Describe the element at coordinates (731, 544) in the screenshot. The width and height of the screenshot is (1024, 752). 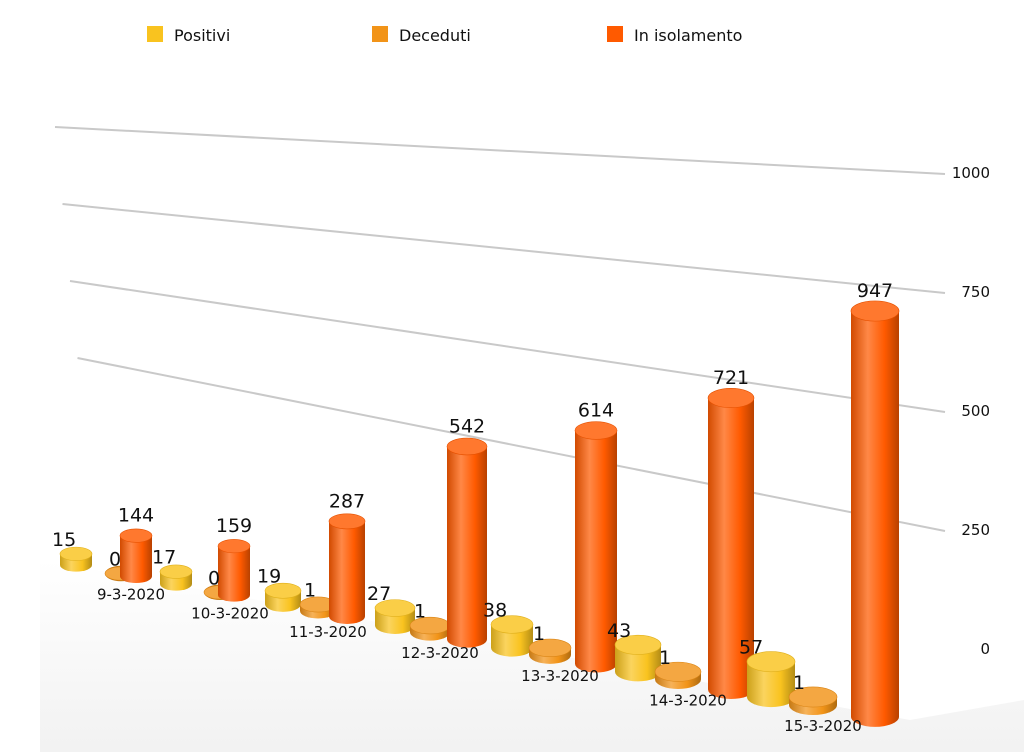
I see `bar-in-isolamento-14-3-2020` at that location.